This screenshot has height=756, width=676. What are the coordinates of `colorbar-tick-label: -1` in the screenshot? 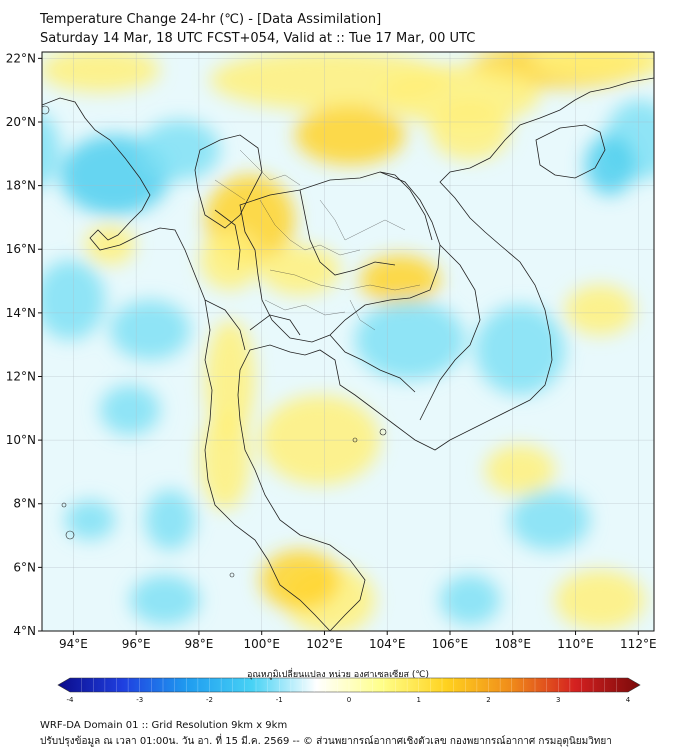 It's located at (279, 700).